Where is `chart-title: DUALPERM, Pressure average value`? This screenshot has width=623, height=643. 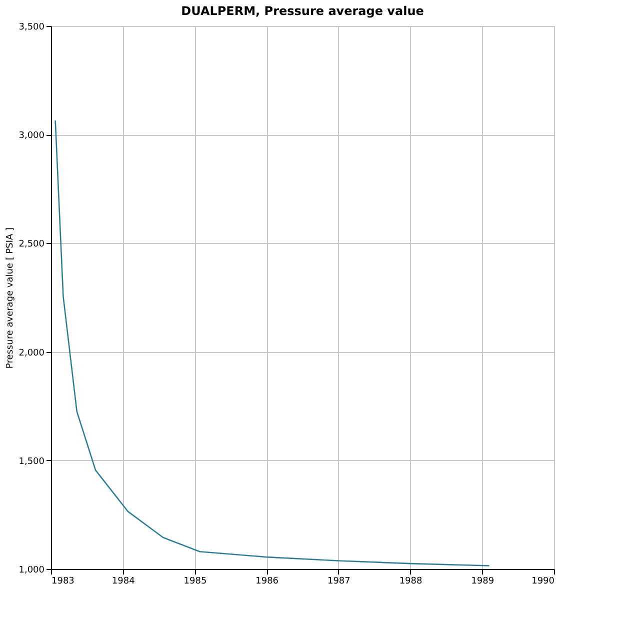
chart-title: DUALPERM, Pressure average value is located at coordinates (302, 11).